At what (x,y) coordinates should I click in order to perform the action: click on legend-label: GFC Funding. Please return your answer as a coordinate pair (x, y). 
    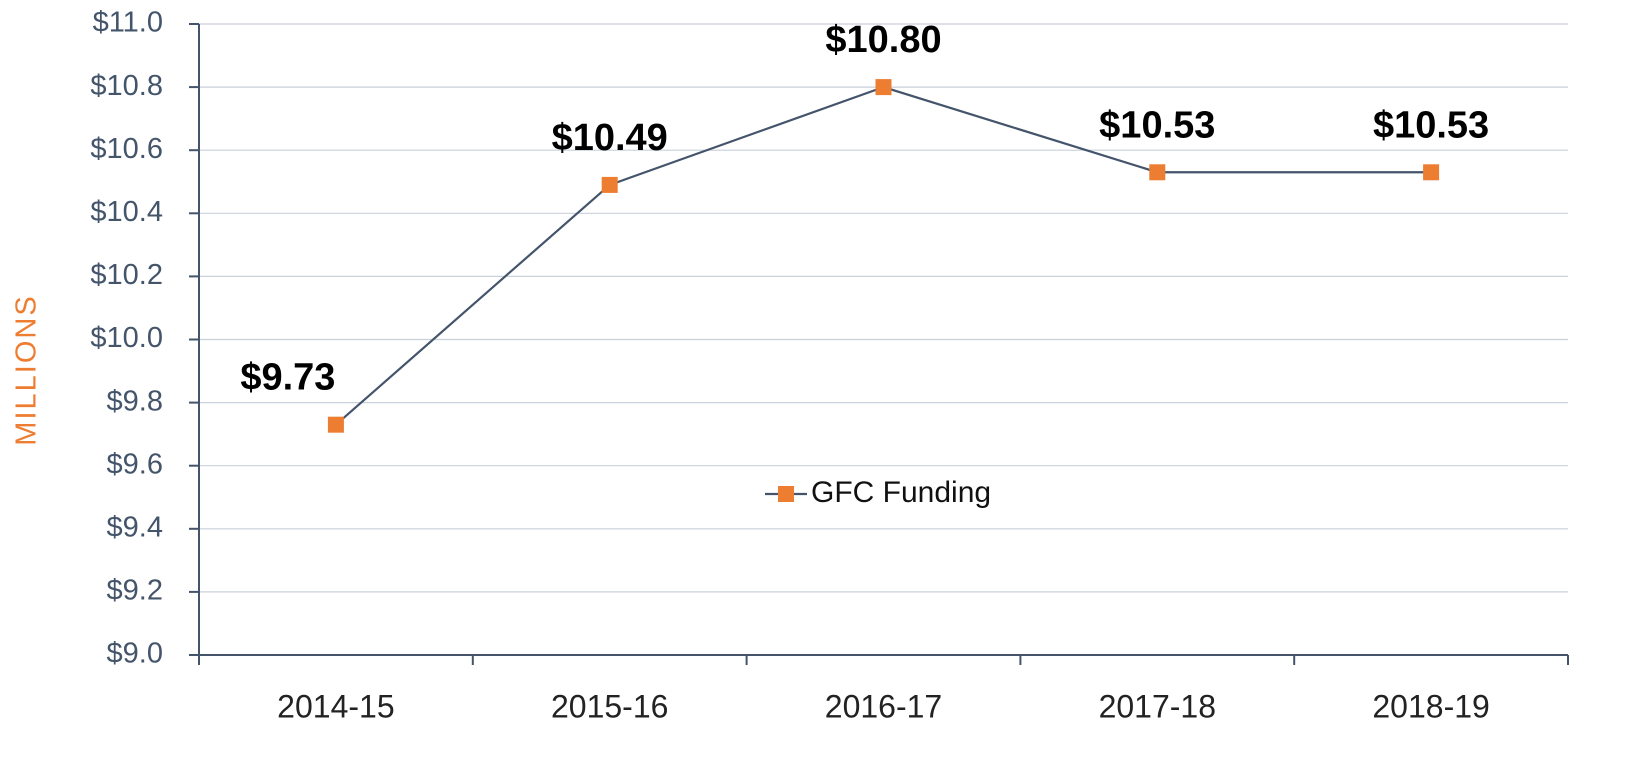
    Looking at the image, I should click on (901, 492).